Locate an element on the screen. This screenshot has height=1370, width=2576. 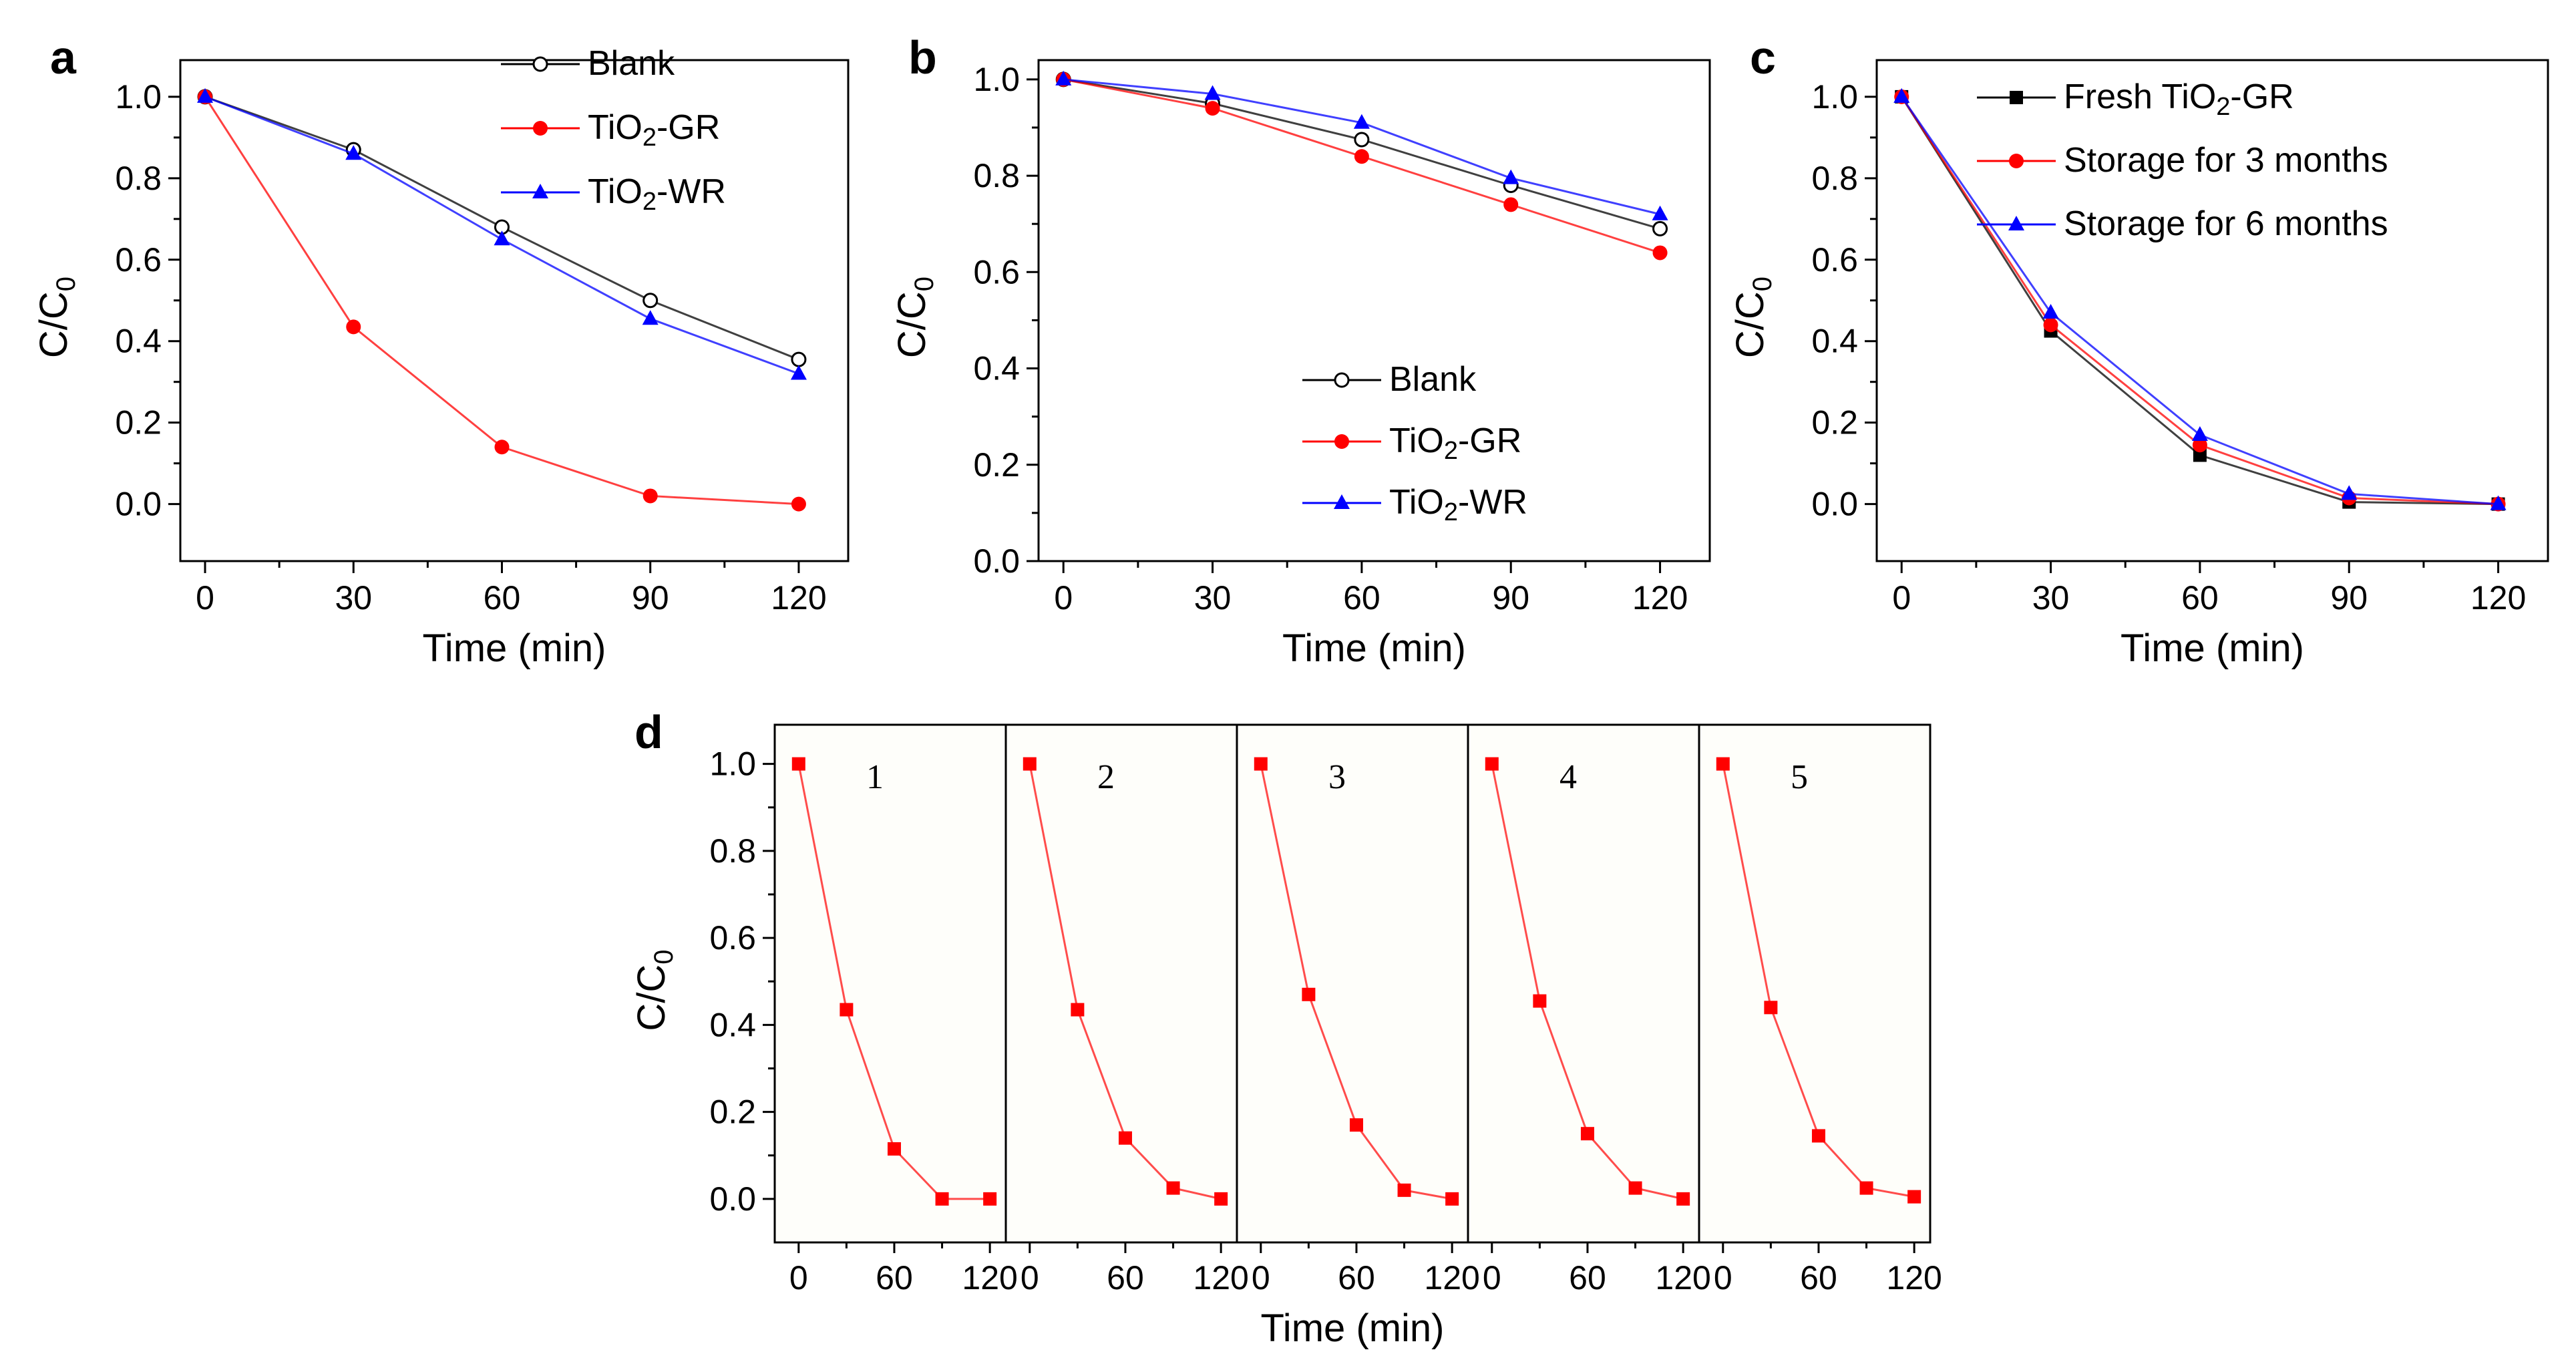
legend-entry: Storage for 6 months is located at coordinates (2226, 223).